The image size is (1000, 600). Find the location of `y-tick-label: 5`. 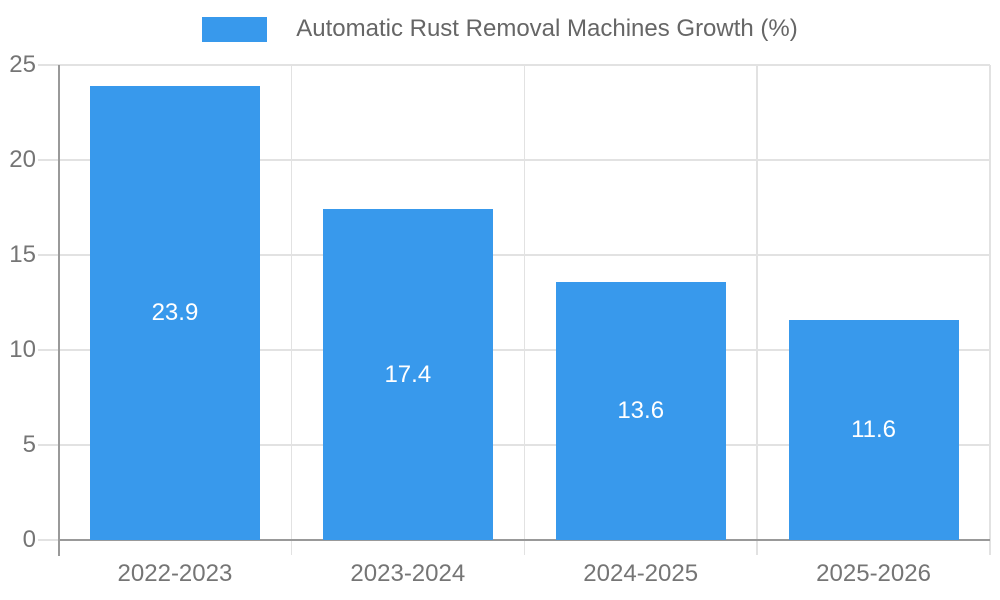

y-tick-label: 5 is located at coordinates (29, 444).